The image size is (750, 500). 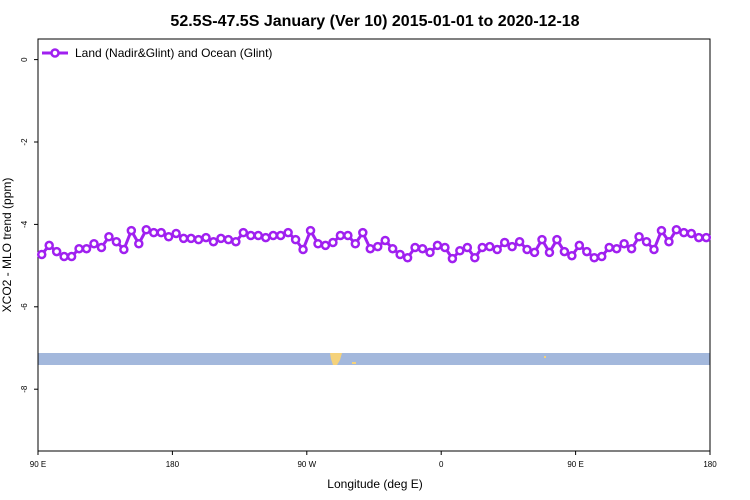 What do you see at coordinates (24, 59) in the screenshot?
I see `y-tick-label: 0` at bounding box center [24, 59].